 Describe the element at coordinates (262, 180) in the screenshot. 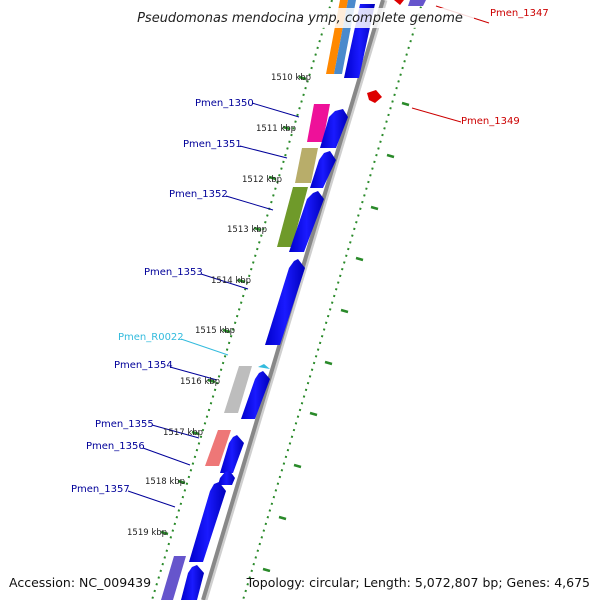

I see `tick-label: 1512 kbp` at that location.